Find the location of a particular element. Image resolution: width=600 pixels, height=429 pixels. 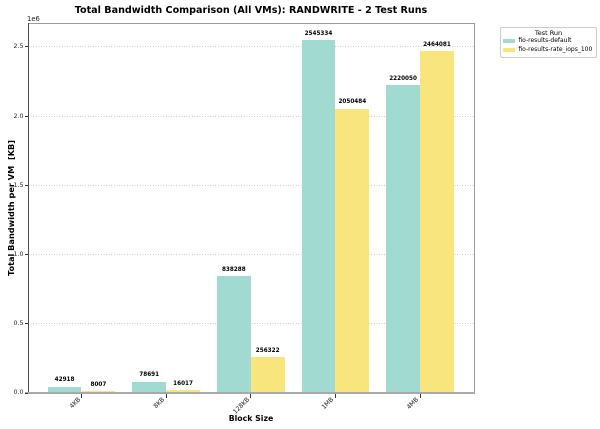

axes-spine-bottom is located at coordinates (250, 393).